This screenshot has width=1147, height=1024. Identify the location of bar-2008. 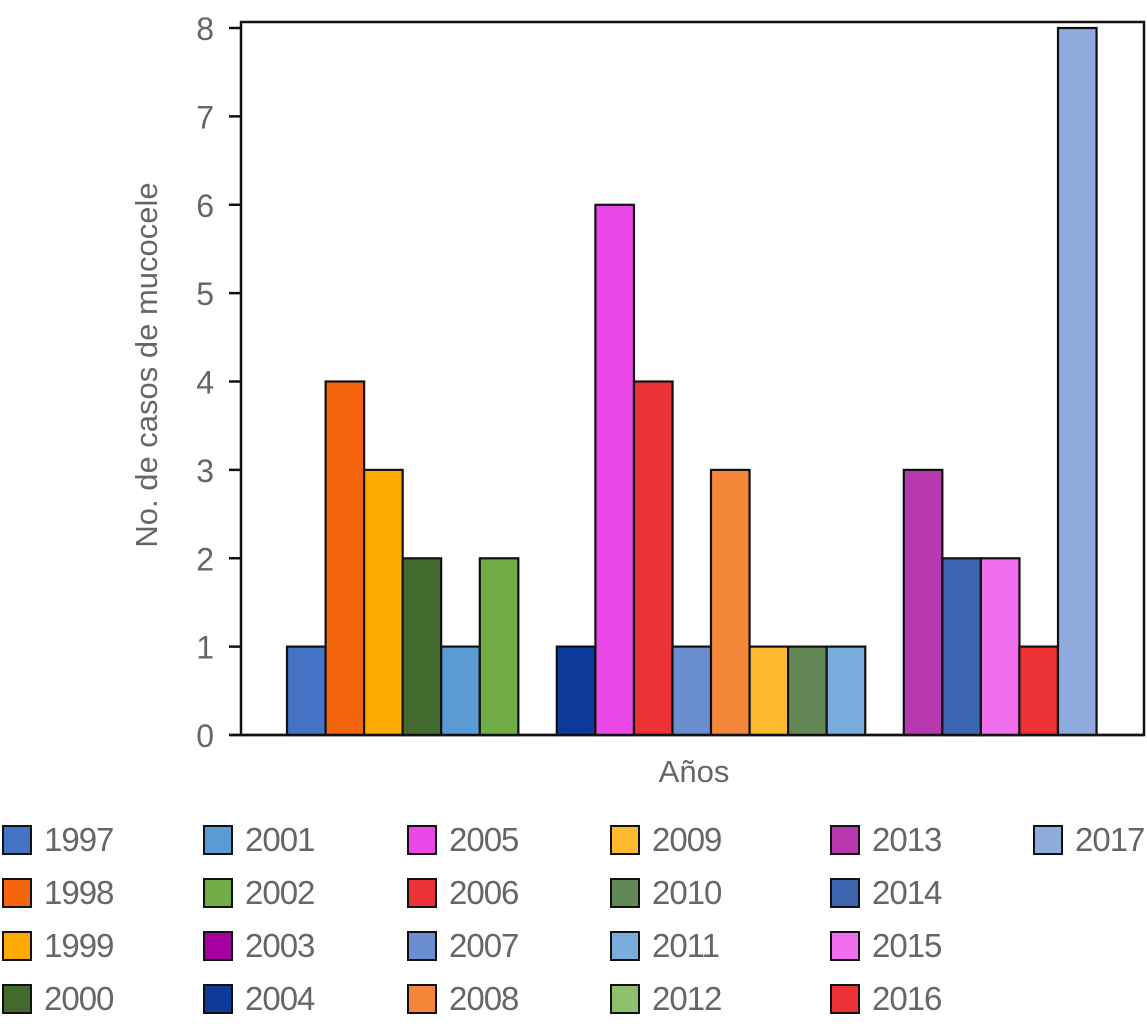
(730, 602).